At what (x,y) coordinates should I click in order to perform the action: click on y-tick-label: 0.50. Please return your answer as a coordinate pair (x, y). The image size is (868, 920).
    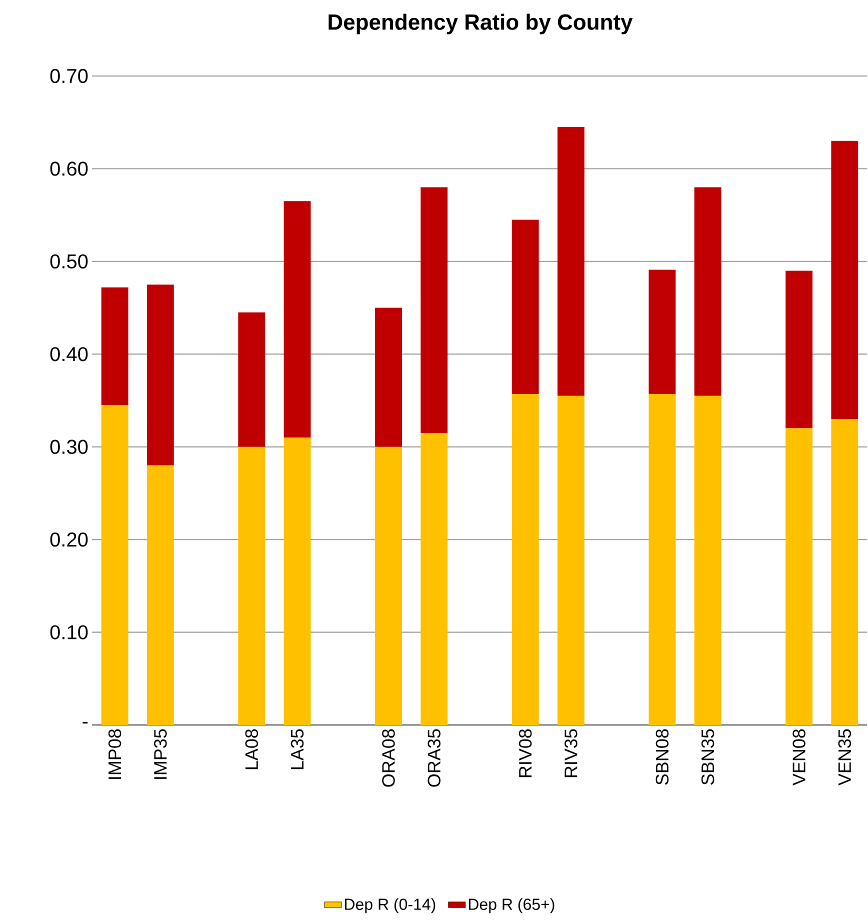
    Looking at the image, I should click on (69, 261).